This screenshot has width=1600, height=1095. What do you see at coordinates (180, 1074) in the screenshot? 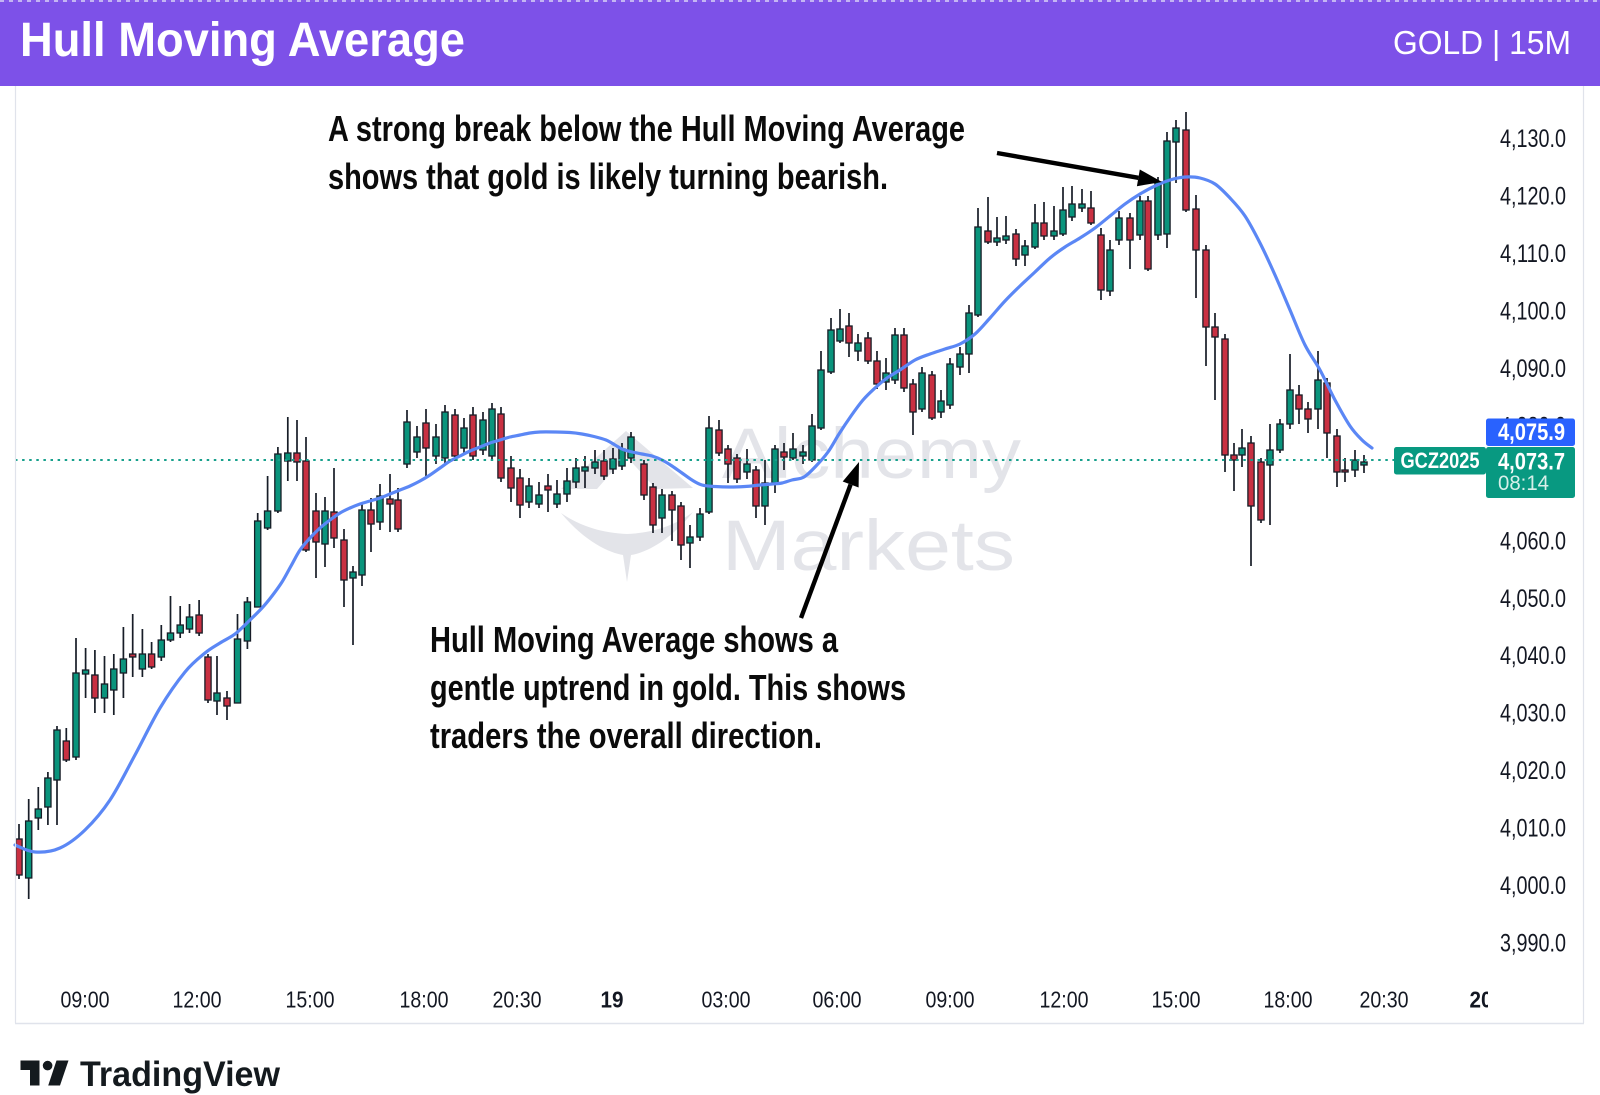
I see `svg-text: TradingView` at bounding box center [180, 1074].